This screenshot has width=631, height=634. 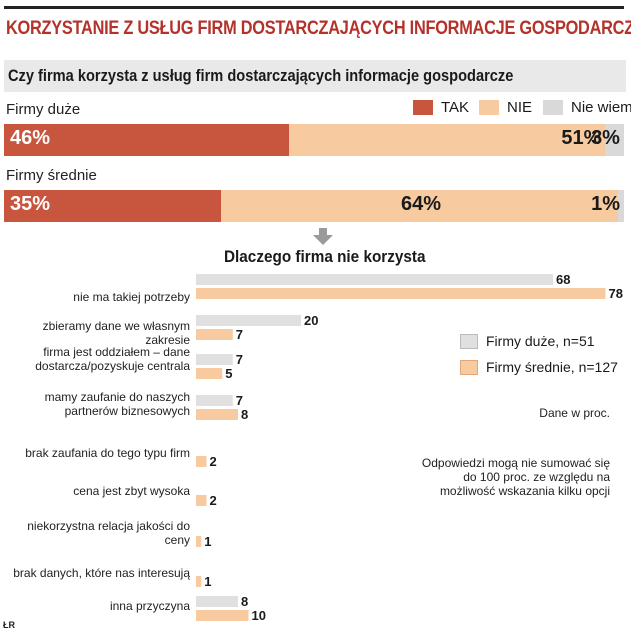 I want to click on category-label: brak danych, które nas interesują, so click(x=101, y=573).